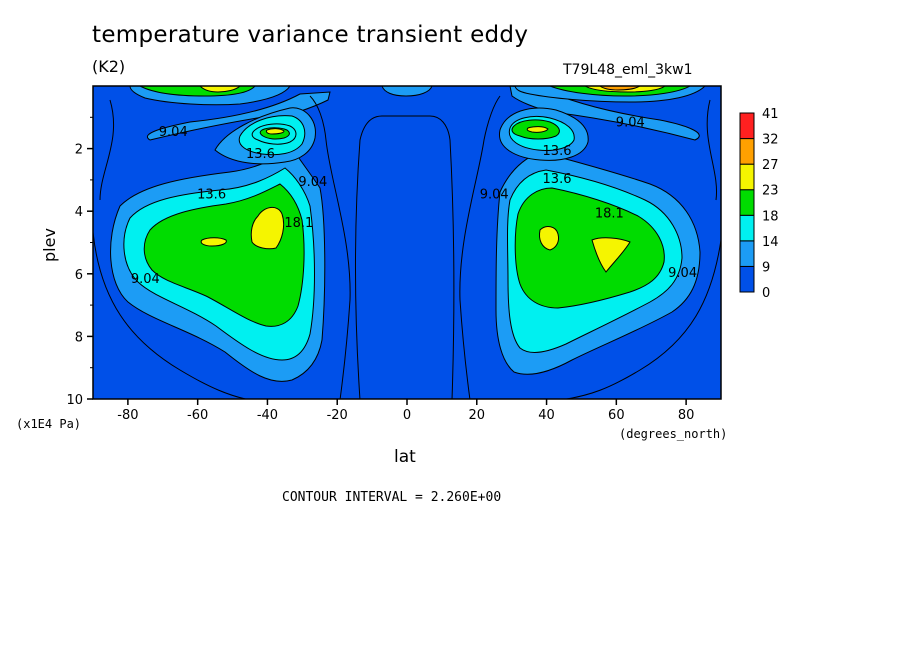 This screenshot has height=654, width=904. I want to click on chart-title: temperature variance transient eddy, so click(310, 35).